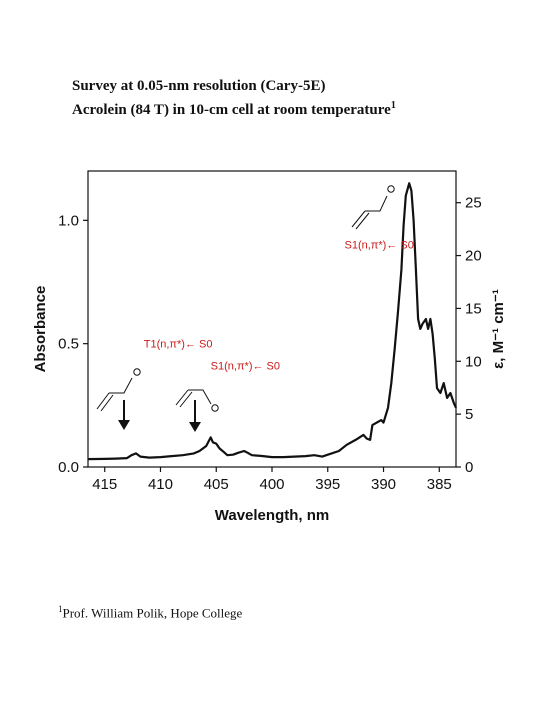 The height and width of the screenshot is (720, 540). What do you see at coordinates (160, 484) in the screenshot?
I see `x-tick-label-1: 410` at bounding box center [160, 484].